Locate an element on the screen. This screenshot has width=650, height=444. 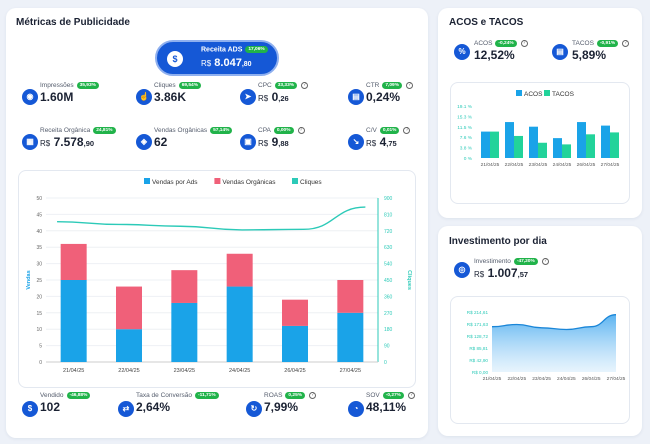
share-icon: ◔ is located at coordinates (356, 409).